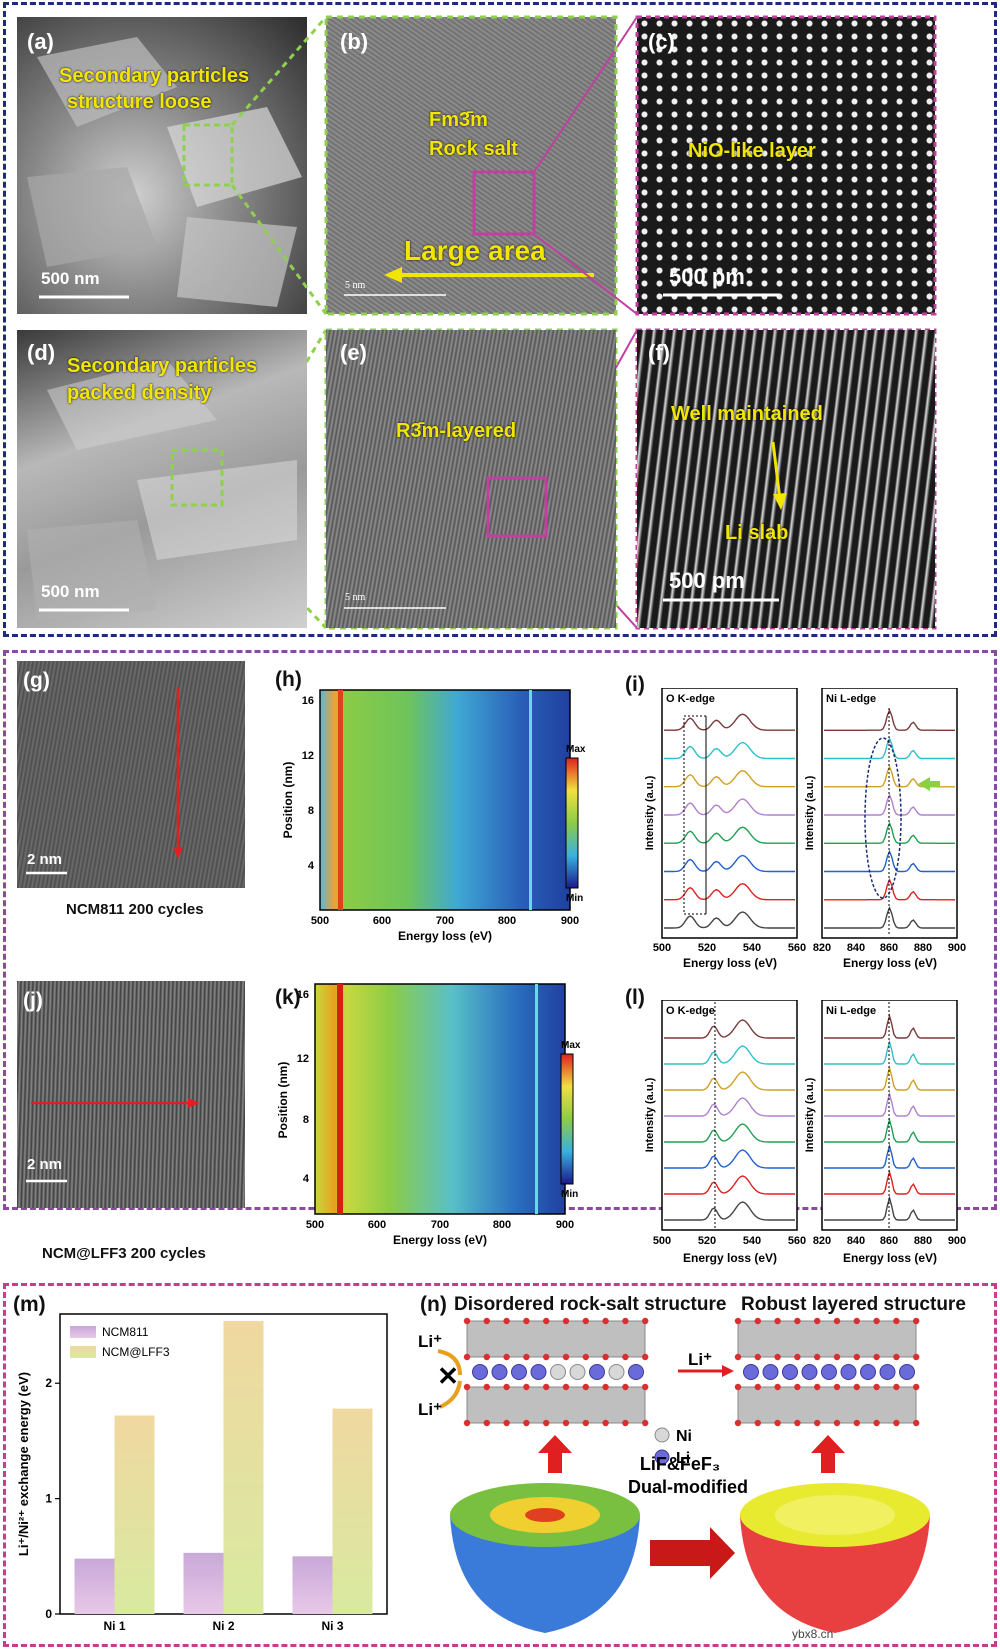 The width and height of the screenshot is (1000, 1650). What do you see at coordinates (659, 352) in the screenshot?
I see `panel-f-label: (f)` at bounding box center [659, 352].